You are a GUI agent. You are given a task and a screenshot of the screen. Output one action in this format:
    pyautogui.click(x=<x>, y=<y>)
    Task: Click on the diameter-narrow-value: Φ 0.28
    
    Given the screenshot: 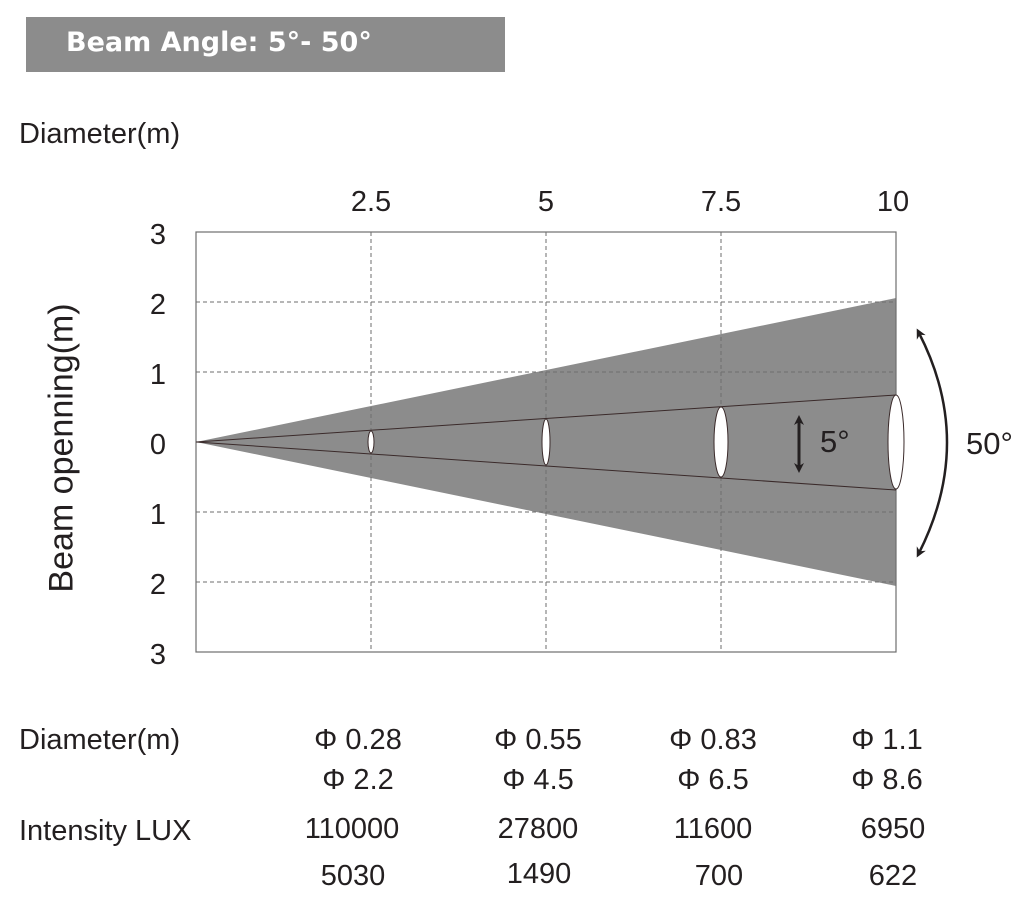 What is the action you would take?
    pyautogui.click(x=358, y=740)
    